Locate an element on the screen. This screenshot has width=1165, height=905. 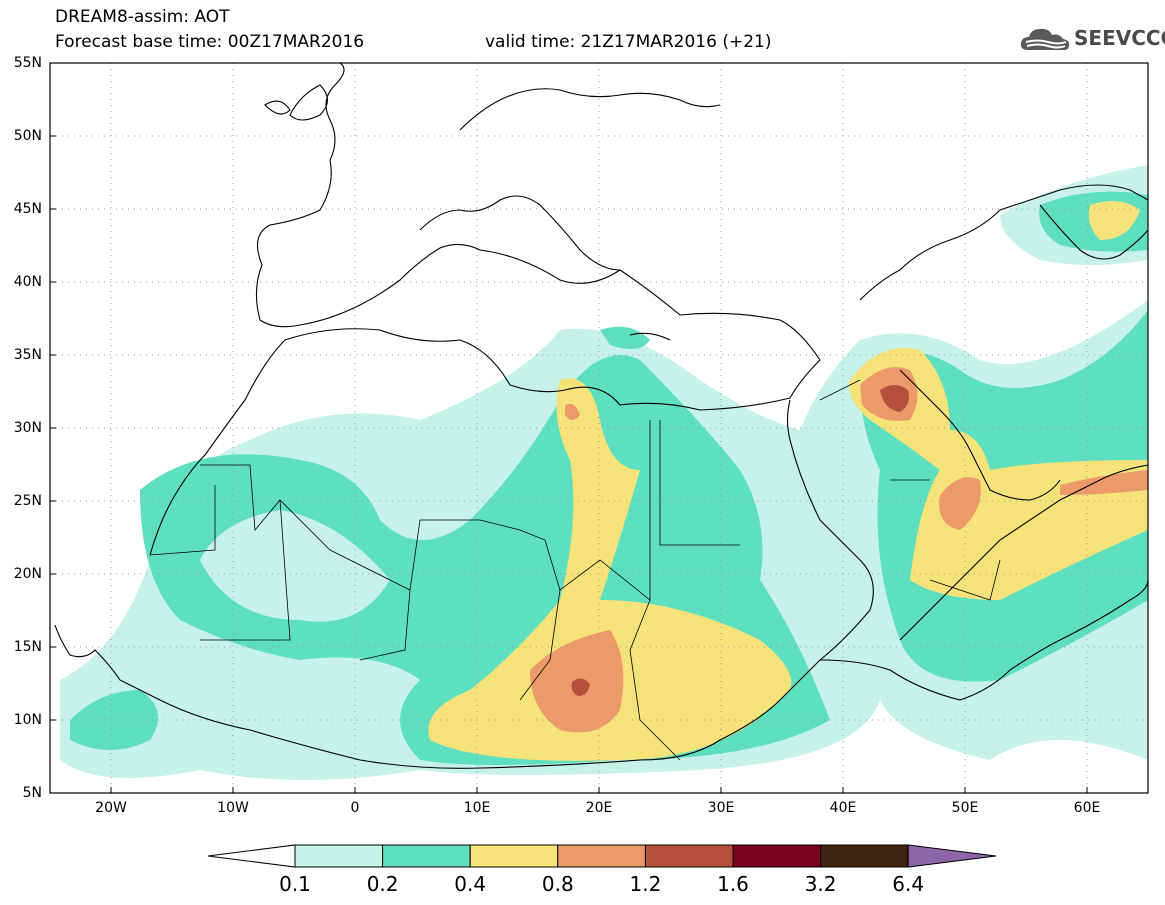
longitude-label: 0 is located at coordinates (355, 808).